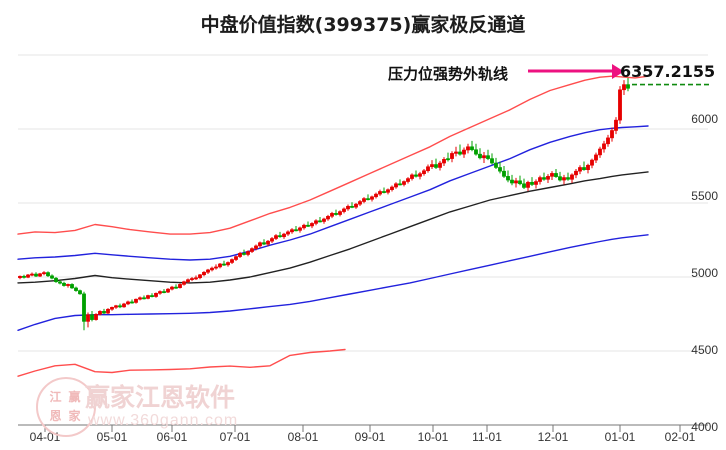 The image size is (726, 450). Describe the element at coordinates (45, 437) in the screenshot. I see `x-axis-label-0: 04-01` at that location.